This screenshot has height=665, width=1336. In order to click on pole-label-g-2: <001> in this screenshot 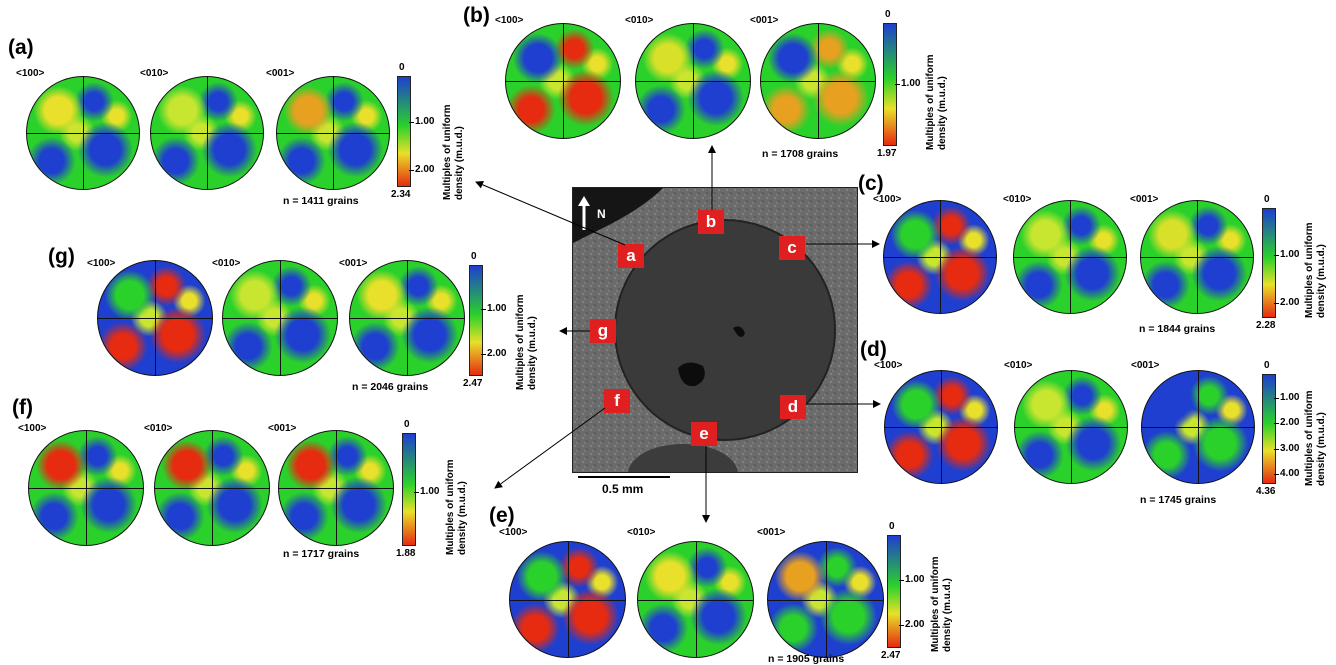, I will do `click(353, 263)`.